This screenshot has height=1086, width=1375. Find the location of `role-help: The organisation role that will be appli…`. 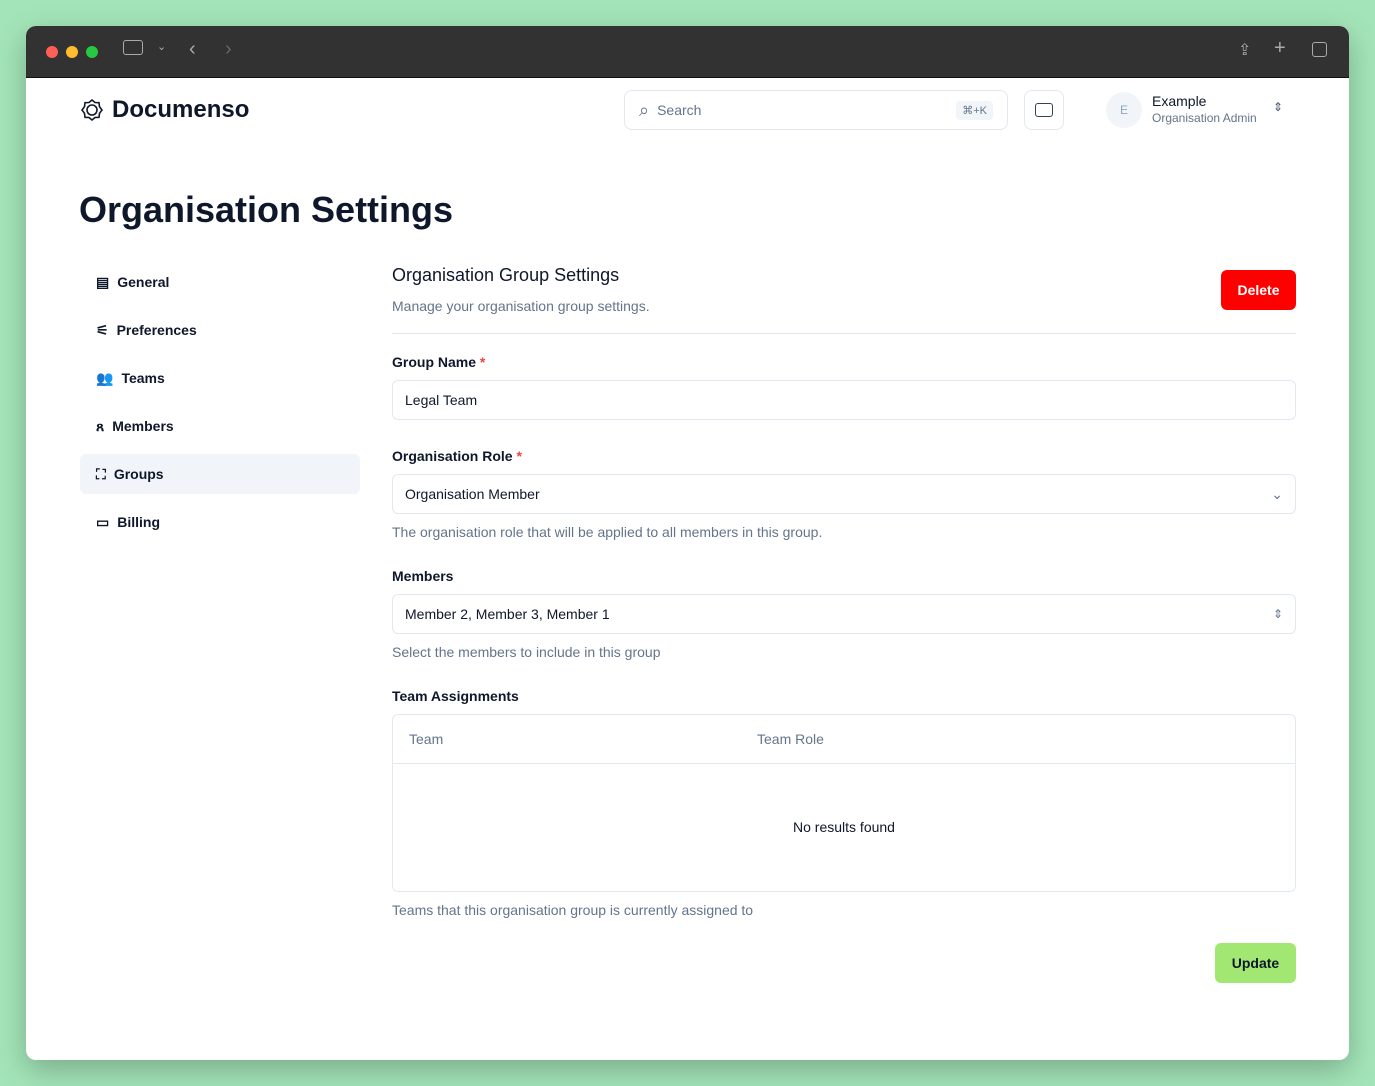

role-help: The organisation role that will be appli… is located at coordinates (607, 532).